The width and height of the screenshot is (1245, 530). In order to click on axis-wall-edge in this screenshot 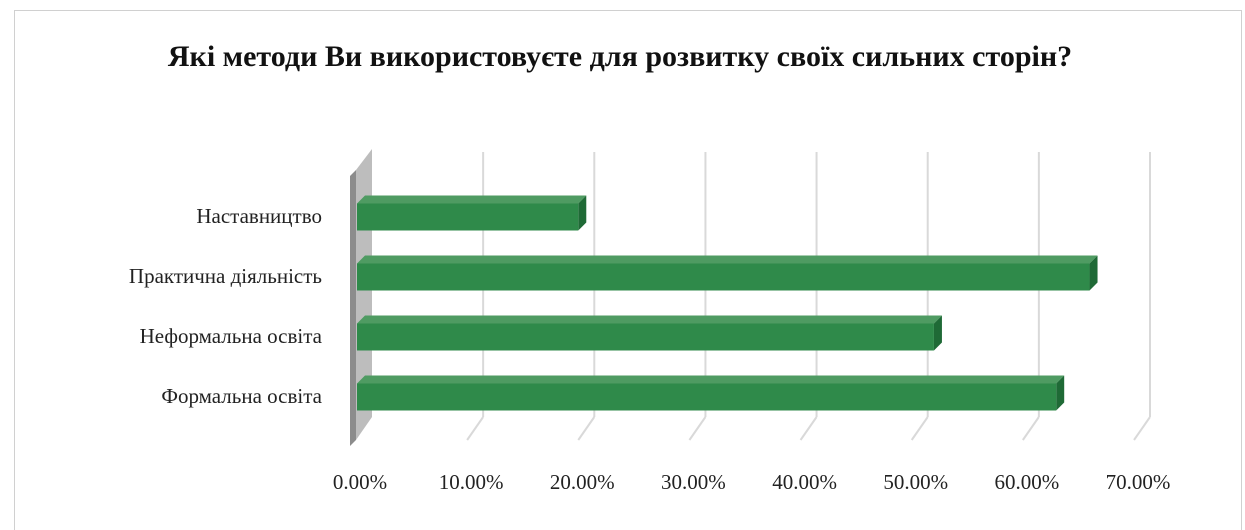, I will do `click(353, 308)`.